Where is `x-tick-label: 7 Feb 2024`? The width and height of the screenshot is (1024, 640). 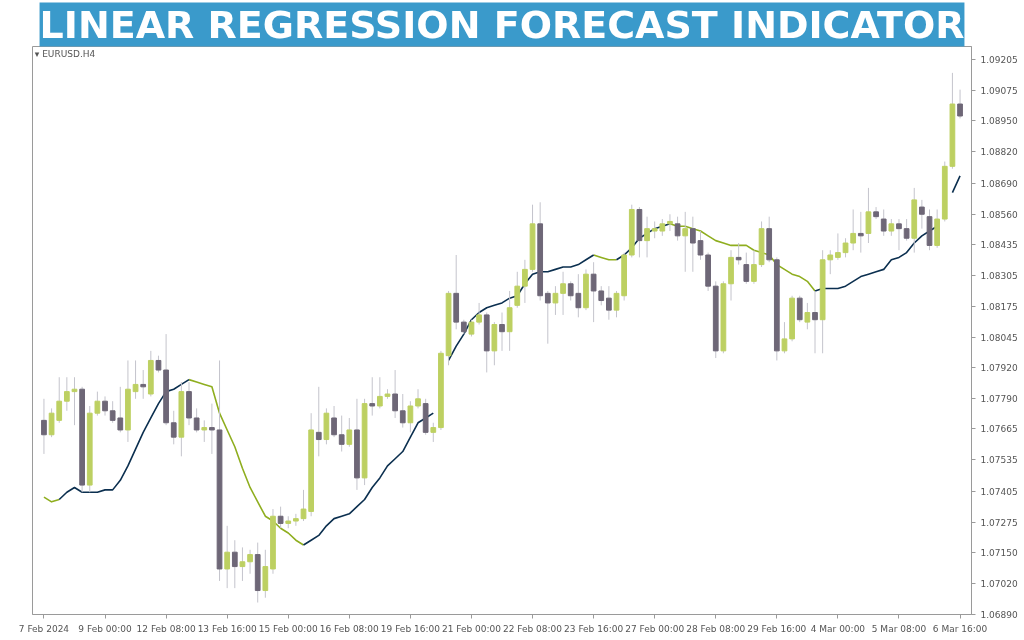 x-tick-label: 7 Feb 2024 is located at coordinates (44, 628).